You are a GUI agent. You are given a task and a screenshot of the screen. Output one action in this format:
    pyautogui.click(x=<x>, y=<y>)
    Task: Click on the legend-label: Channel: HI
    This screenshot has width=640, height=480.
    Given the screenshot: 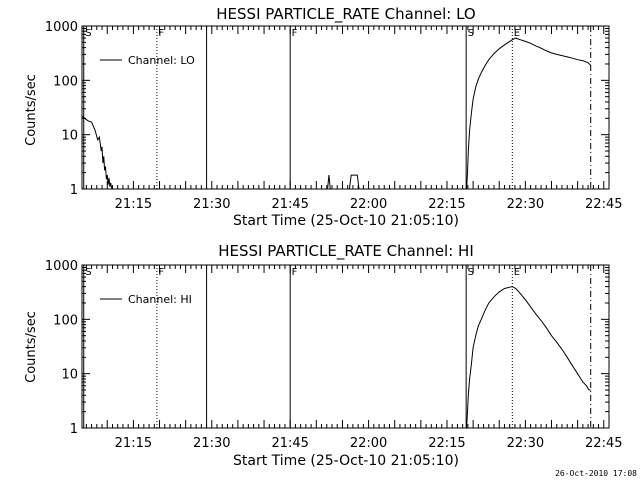 What is the action you would take?
    pyautogui.click(x=160, y=299)
    